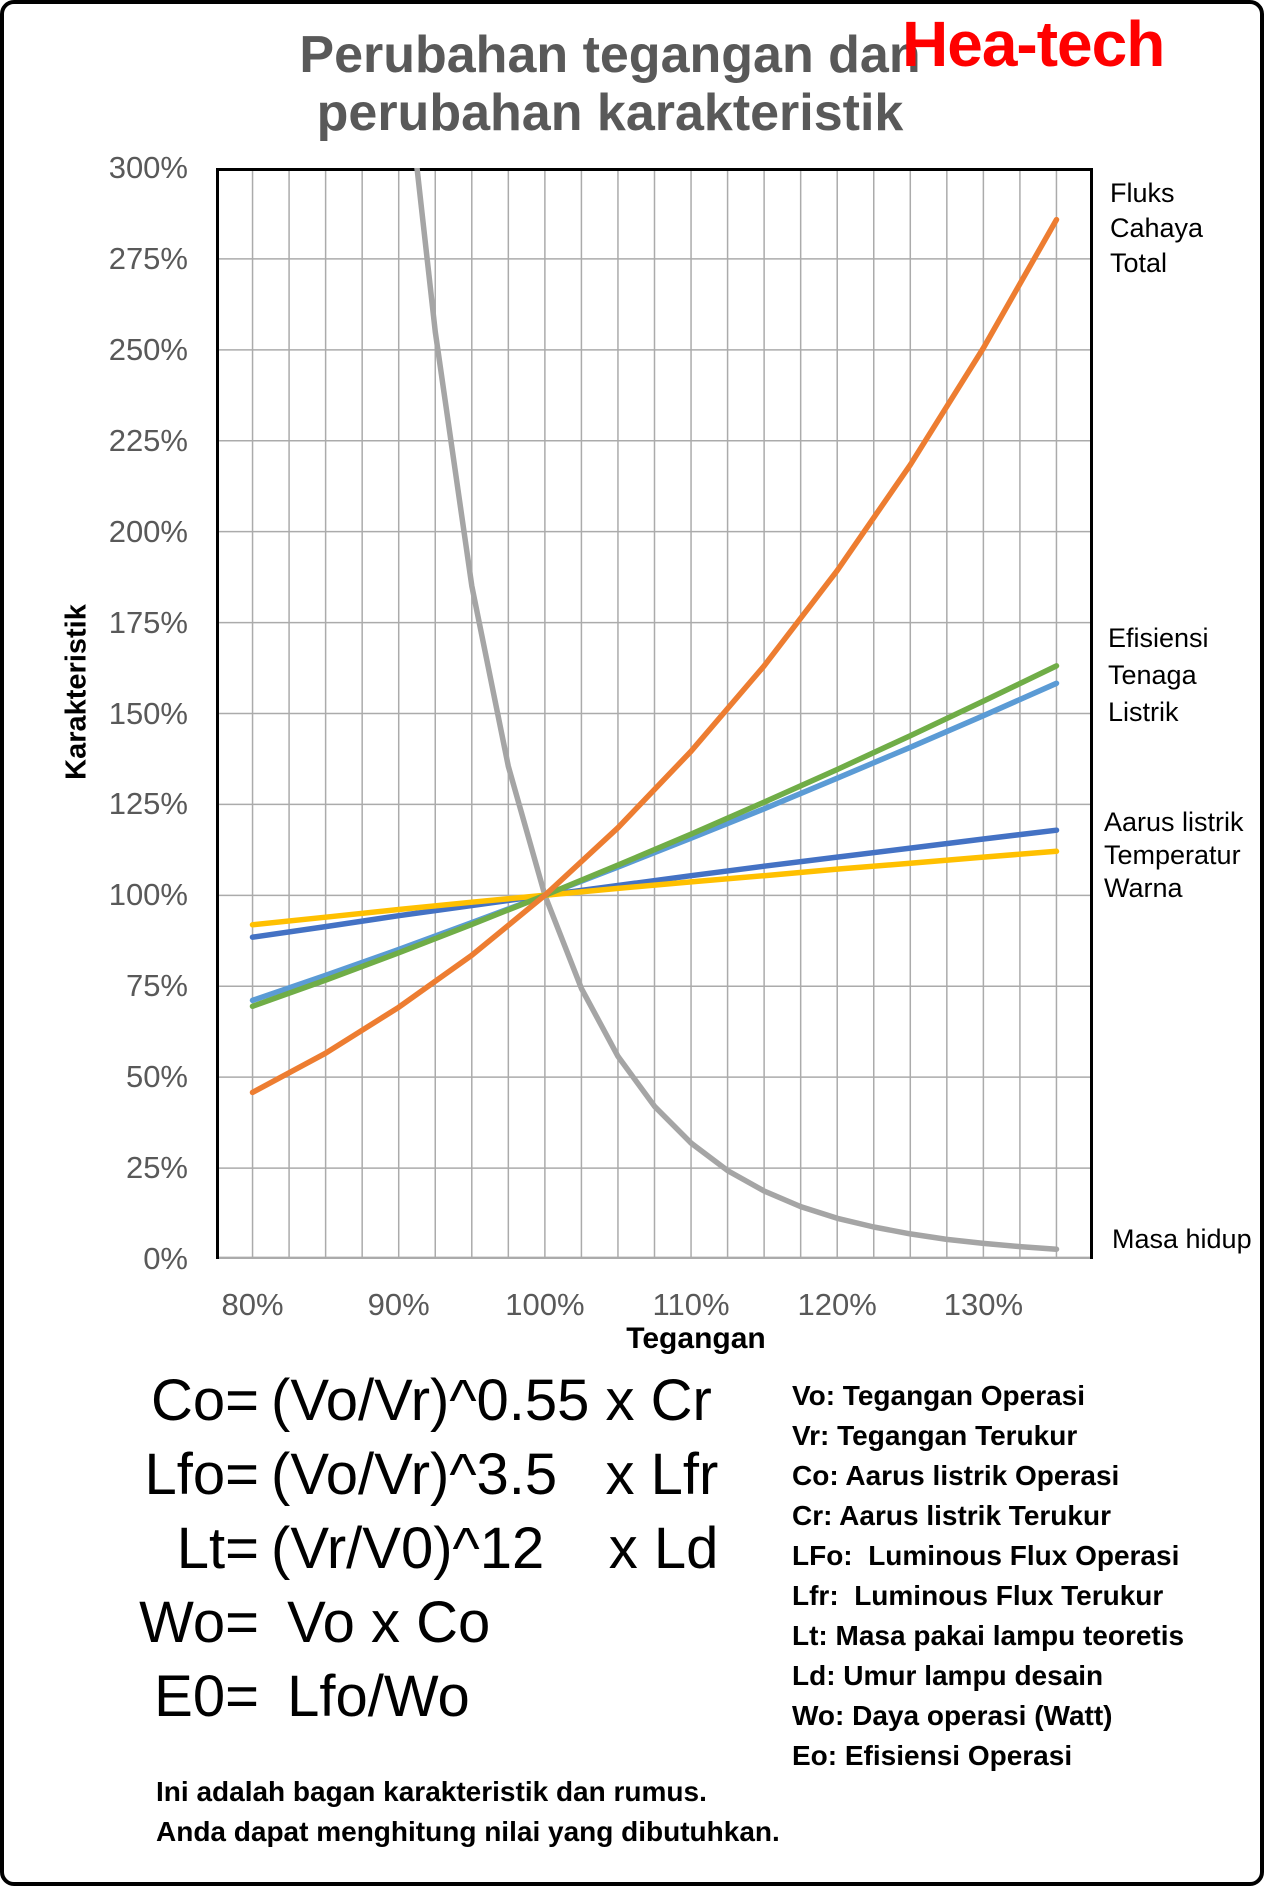 This screenshot has height=1886, width=1264. What do you see at coordinates (951, 1515) in the screenshot?
I see `definition-item: Cr: Aarus listrik Terukur` at bounding box center [951, 1515].